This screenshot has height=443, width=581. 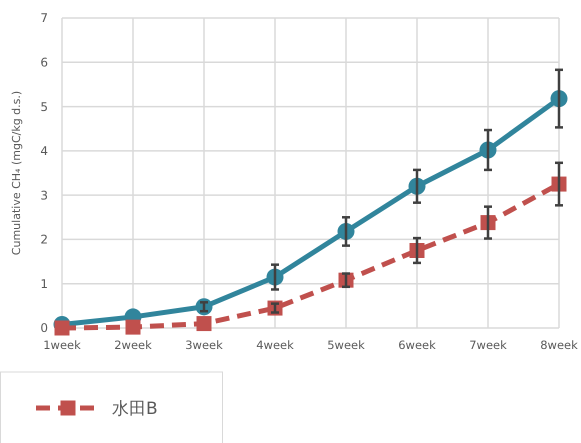 I want to click on y-tick-label: 4, so click(x=44, y=151).